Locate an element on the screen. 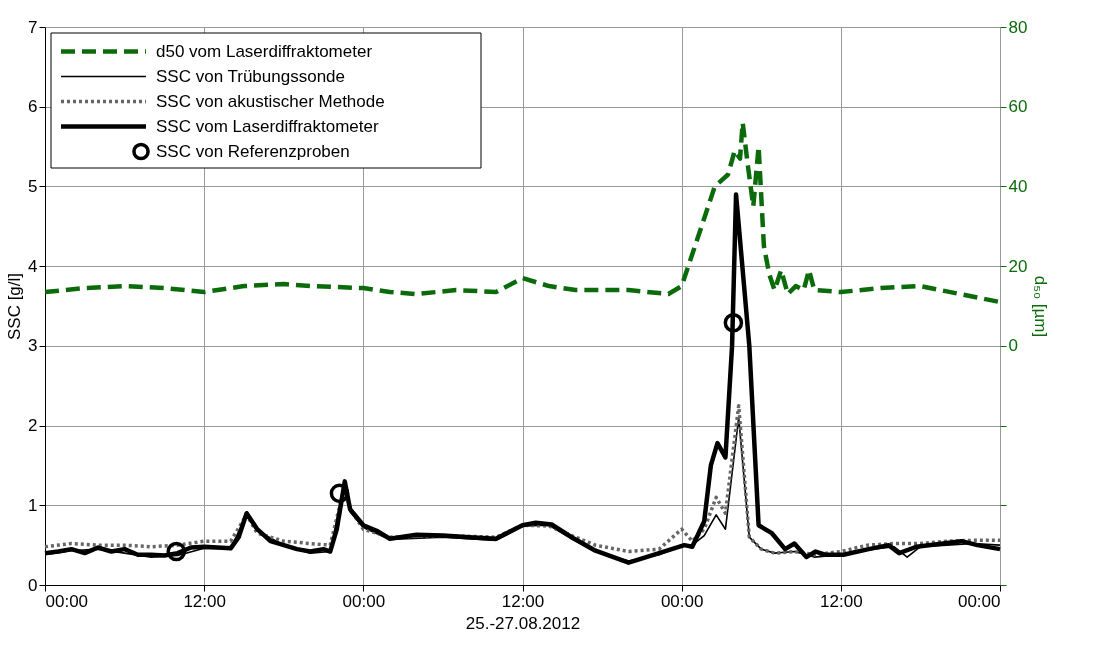 The width and height of the screenshot is (1100, 646). y-tick-label: 0 is located at coordinates (33, 585).